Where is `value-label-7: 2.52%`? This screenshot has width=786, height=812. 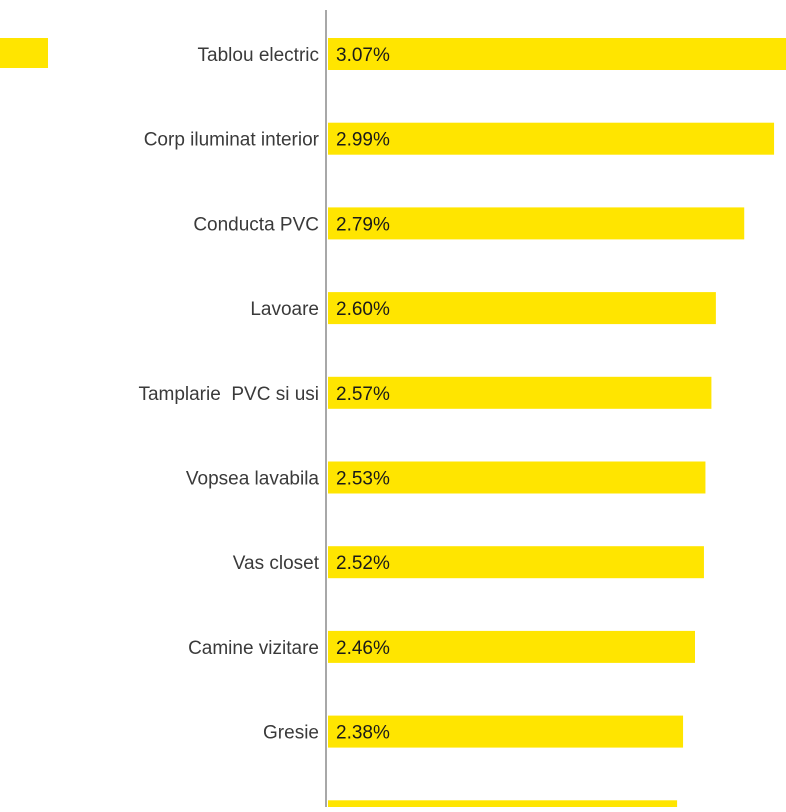 value-label-7: 2.52% is located at coordinates (363, 563).